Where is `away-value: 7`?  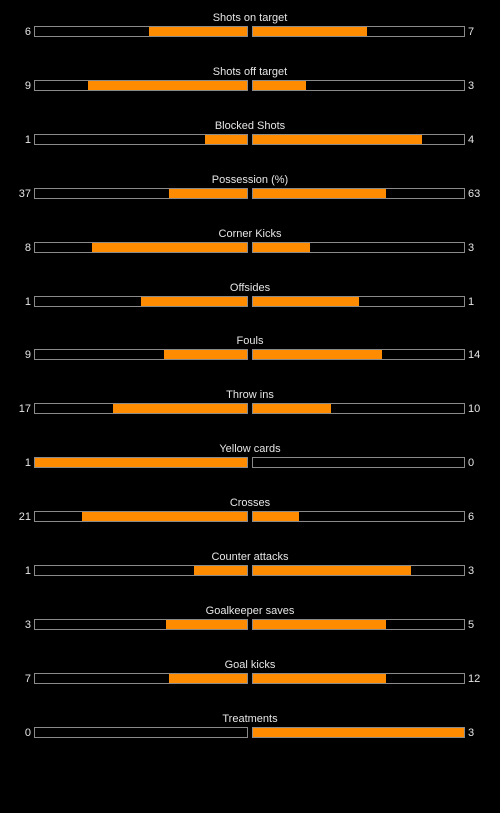
away-value: 7 is located at coordinates (471, 32).